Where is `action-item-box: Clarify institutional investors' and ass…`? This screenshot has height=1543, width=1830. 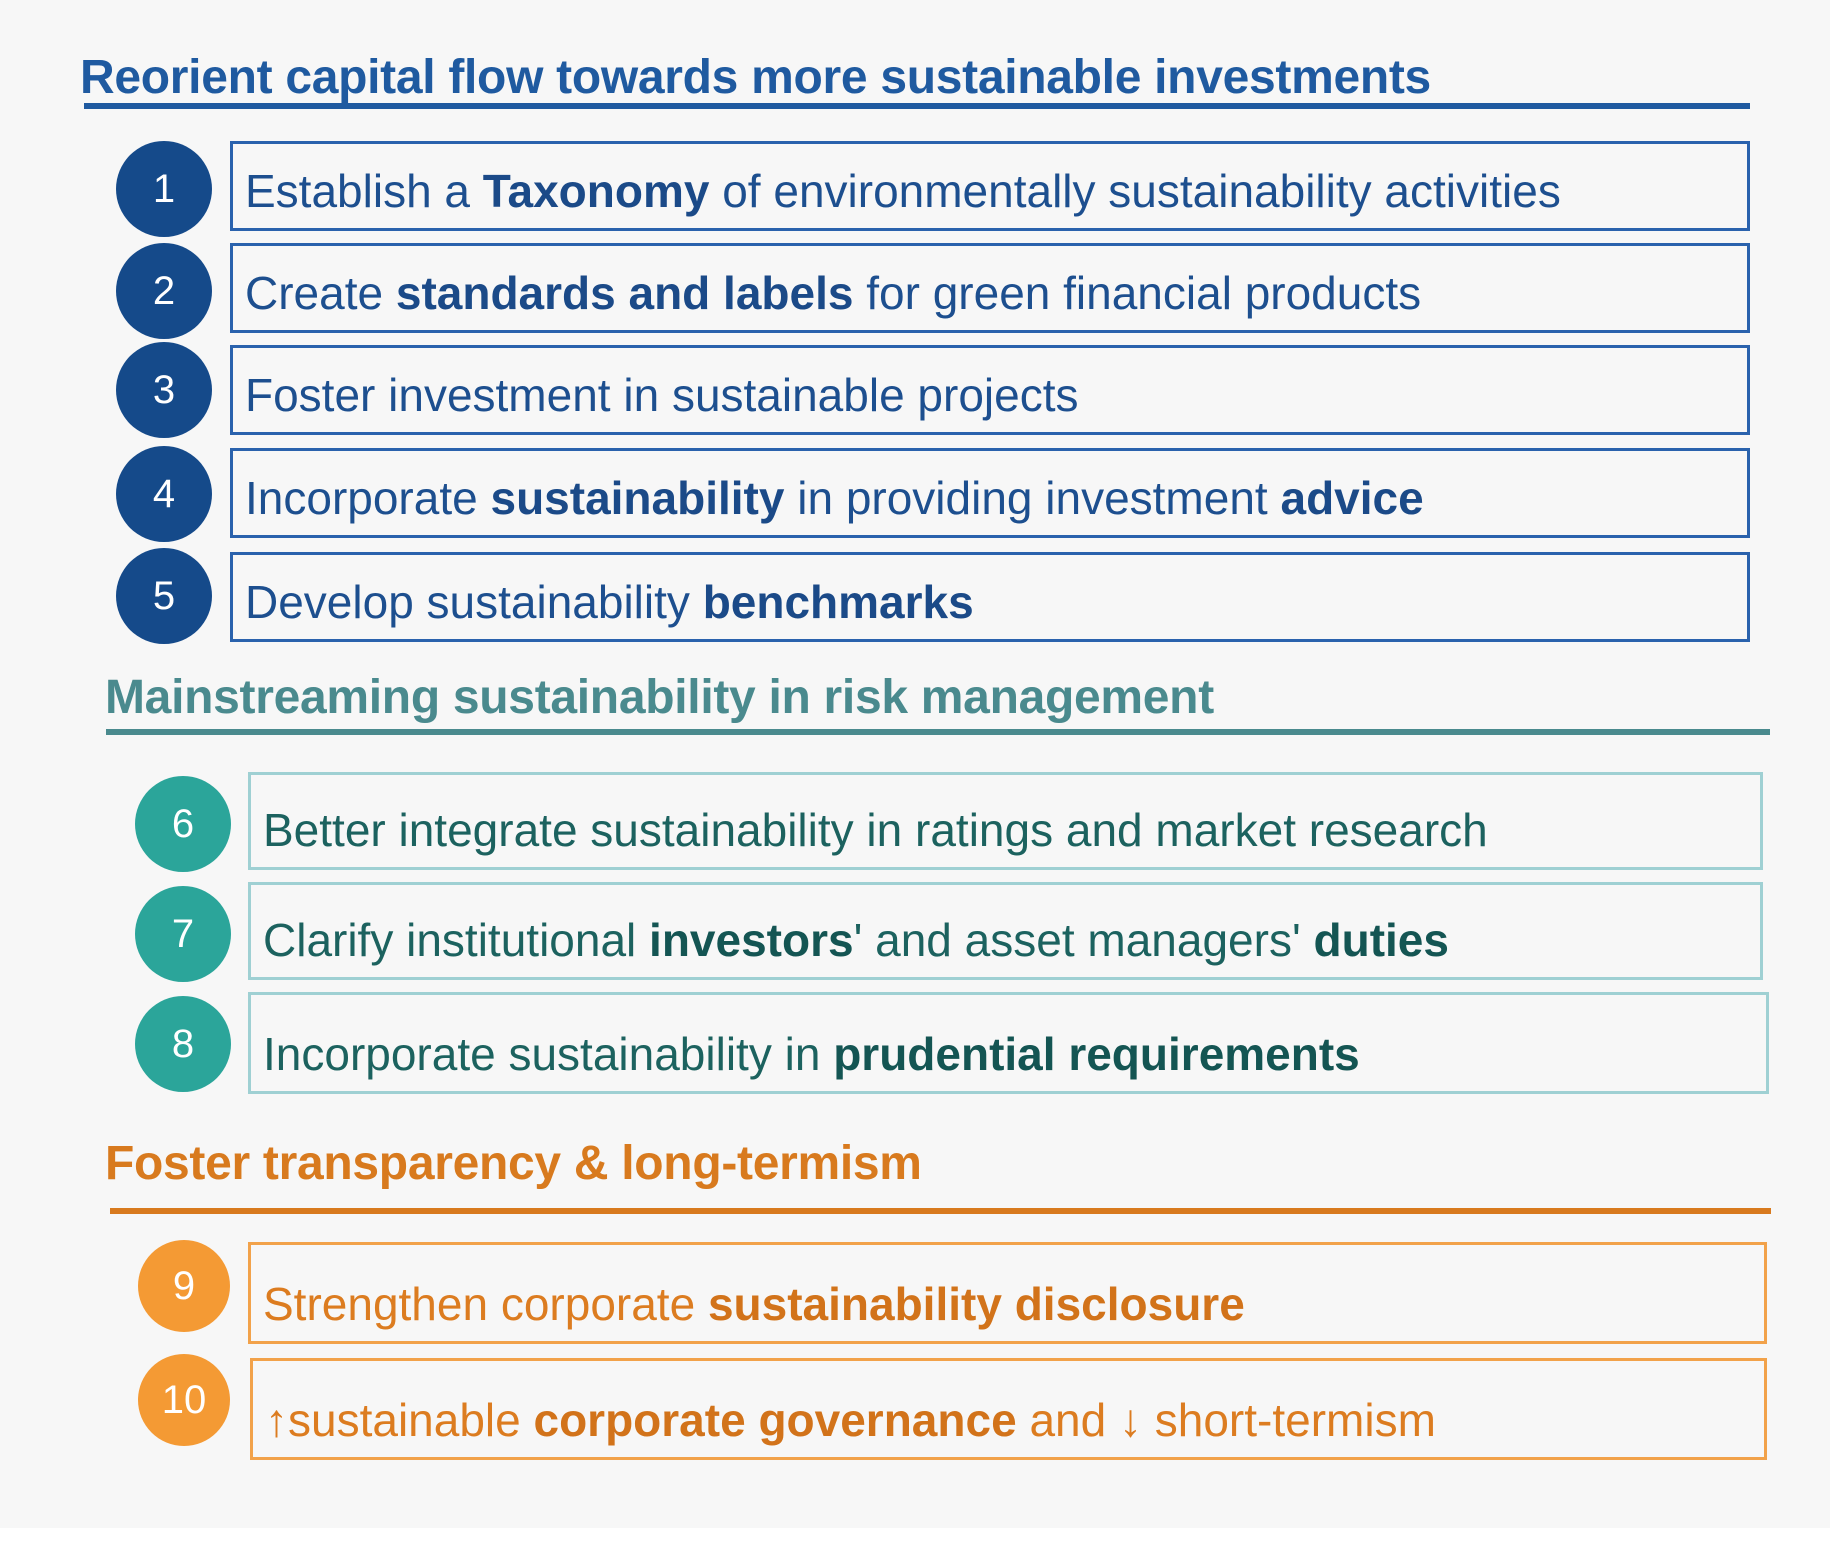
action-item-box: Clarify institutional investors' and ass… is located at coordinates (1005, 931).